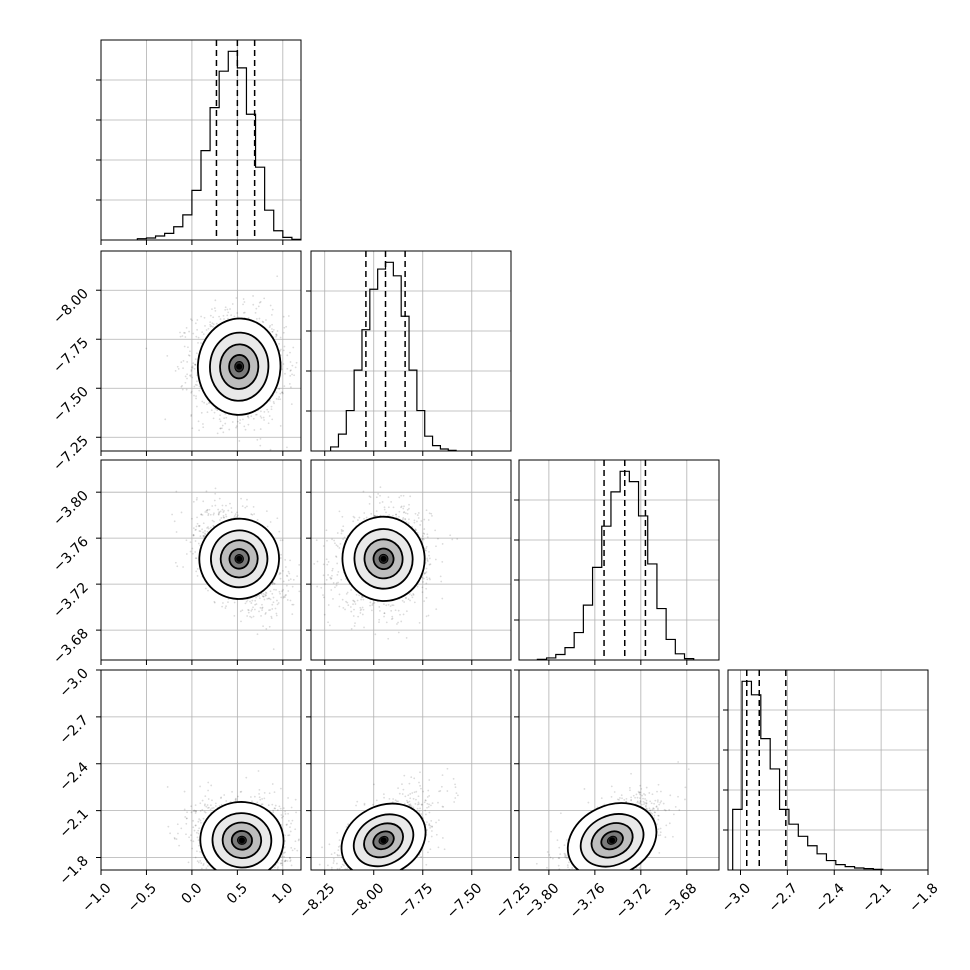 The image size is (970, 970). I want to click on panel-frame, so click(201, 140).